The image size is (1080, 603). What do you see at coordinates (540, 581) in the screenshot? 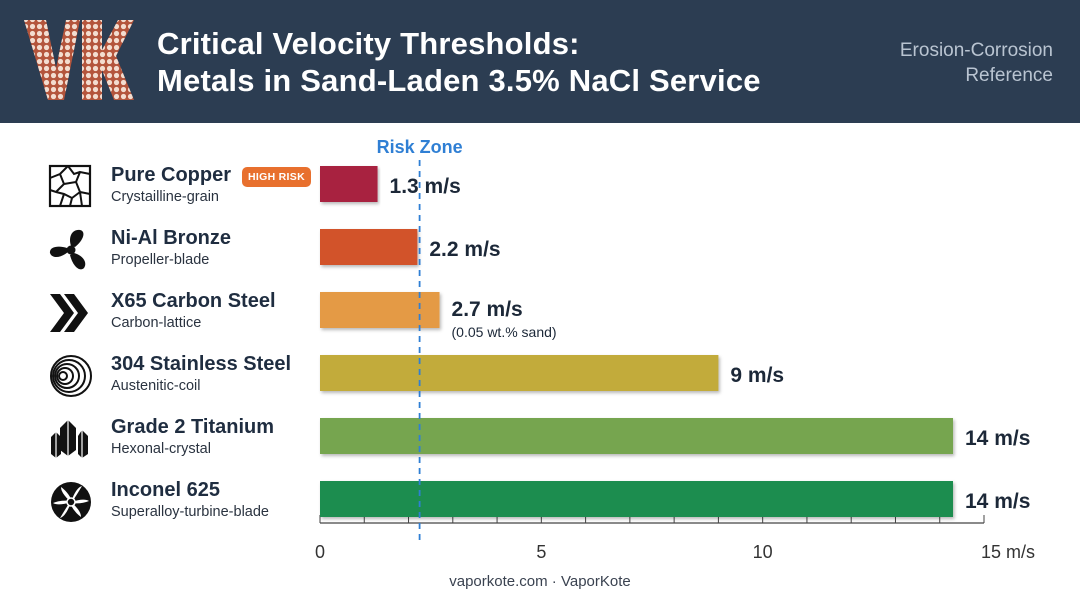
I see `footer-credit: vaporkote.com · VaporKote` at bounding box center [540, 581].